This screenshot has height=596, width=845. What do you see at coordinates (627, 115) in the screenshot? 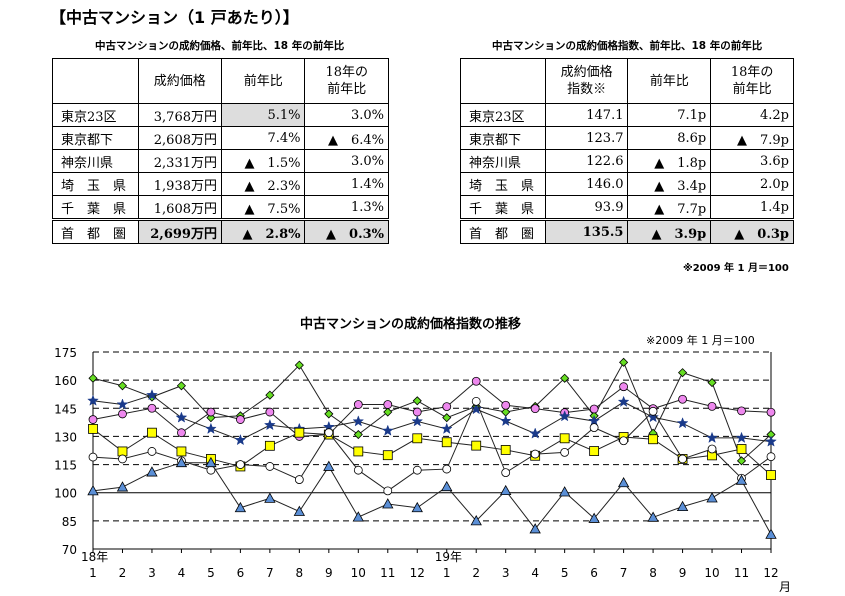
I see `table-row: 東京23区 147.1 7.1p 4.2p` at bounding box center [627, 115].